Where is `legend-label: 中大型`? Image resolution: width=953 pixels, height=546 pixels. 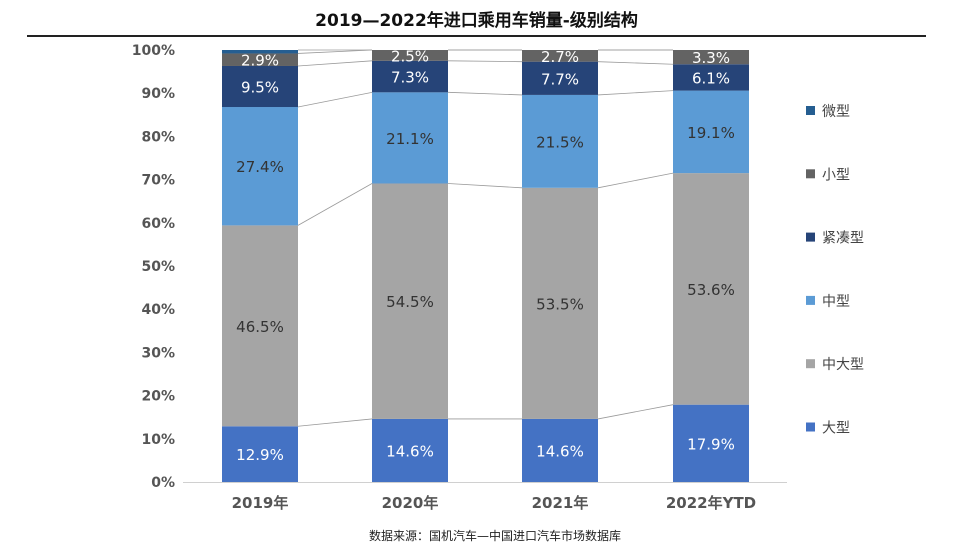
legend-label: 中大型 is located at coordinates (843, 365).